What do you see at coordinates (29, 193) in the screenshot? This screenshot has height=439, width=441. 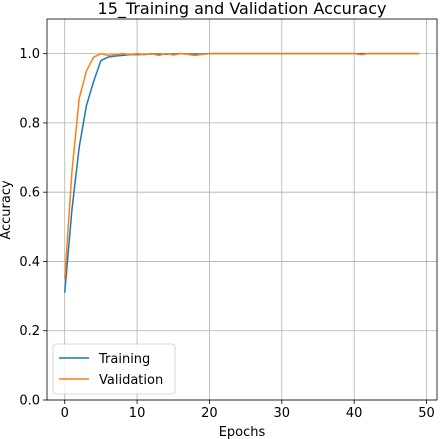 I see `y-tick-label: 0.6` at bounding box center [29, 193].